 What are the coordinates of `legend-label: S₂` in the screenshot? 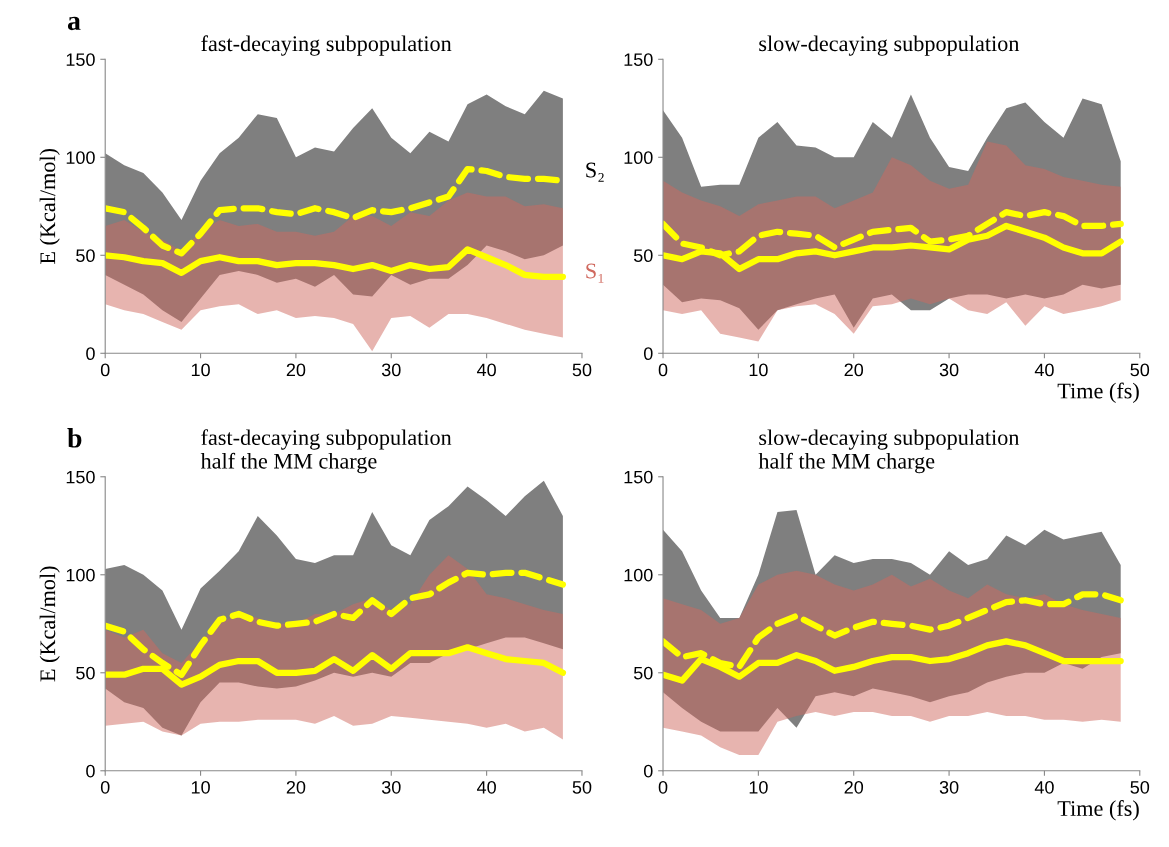 It's located at (595, 172).